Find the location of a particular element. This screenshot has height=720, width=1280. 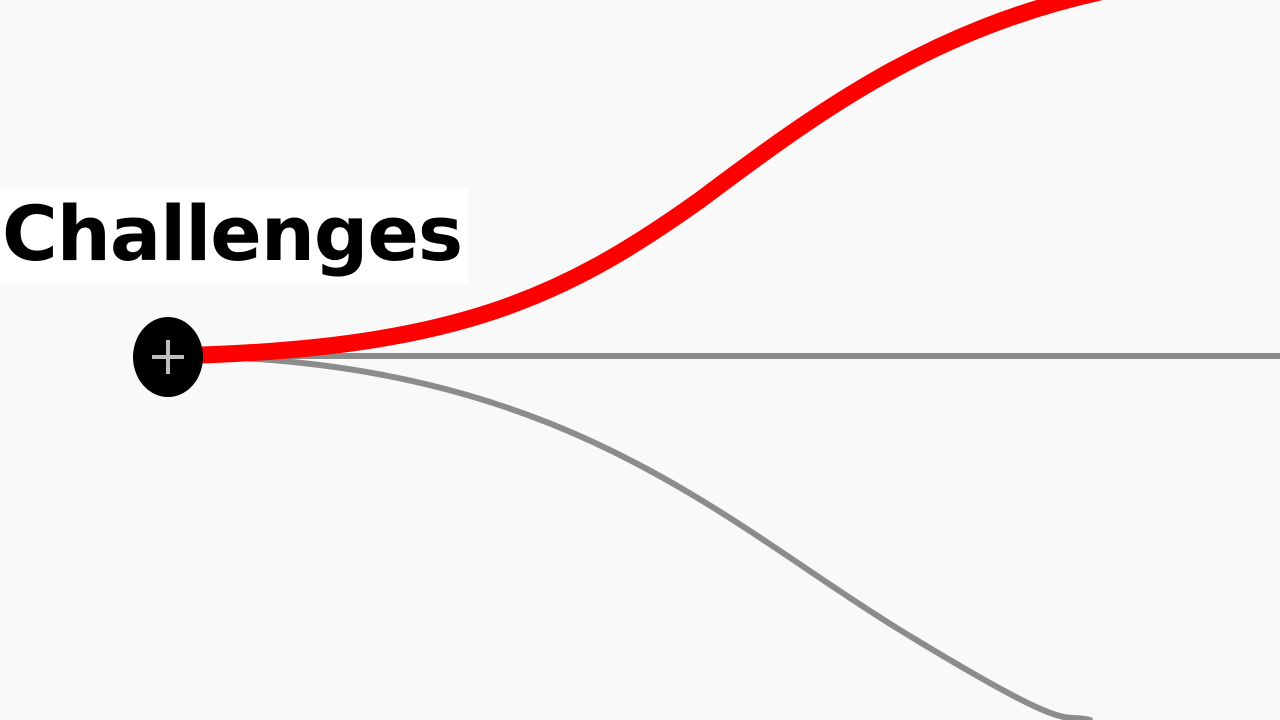

tree-node-toggle is located at coordinates (168, 357).